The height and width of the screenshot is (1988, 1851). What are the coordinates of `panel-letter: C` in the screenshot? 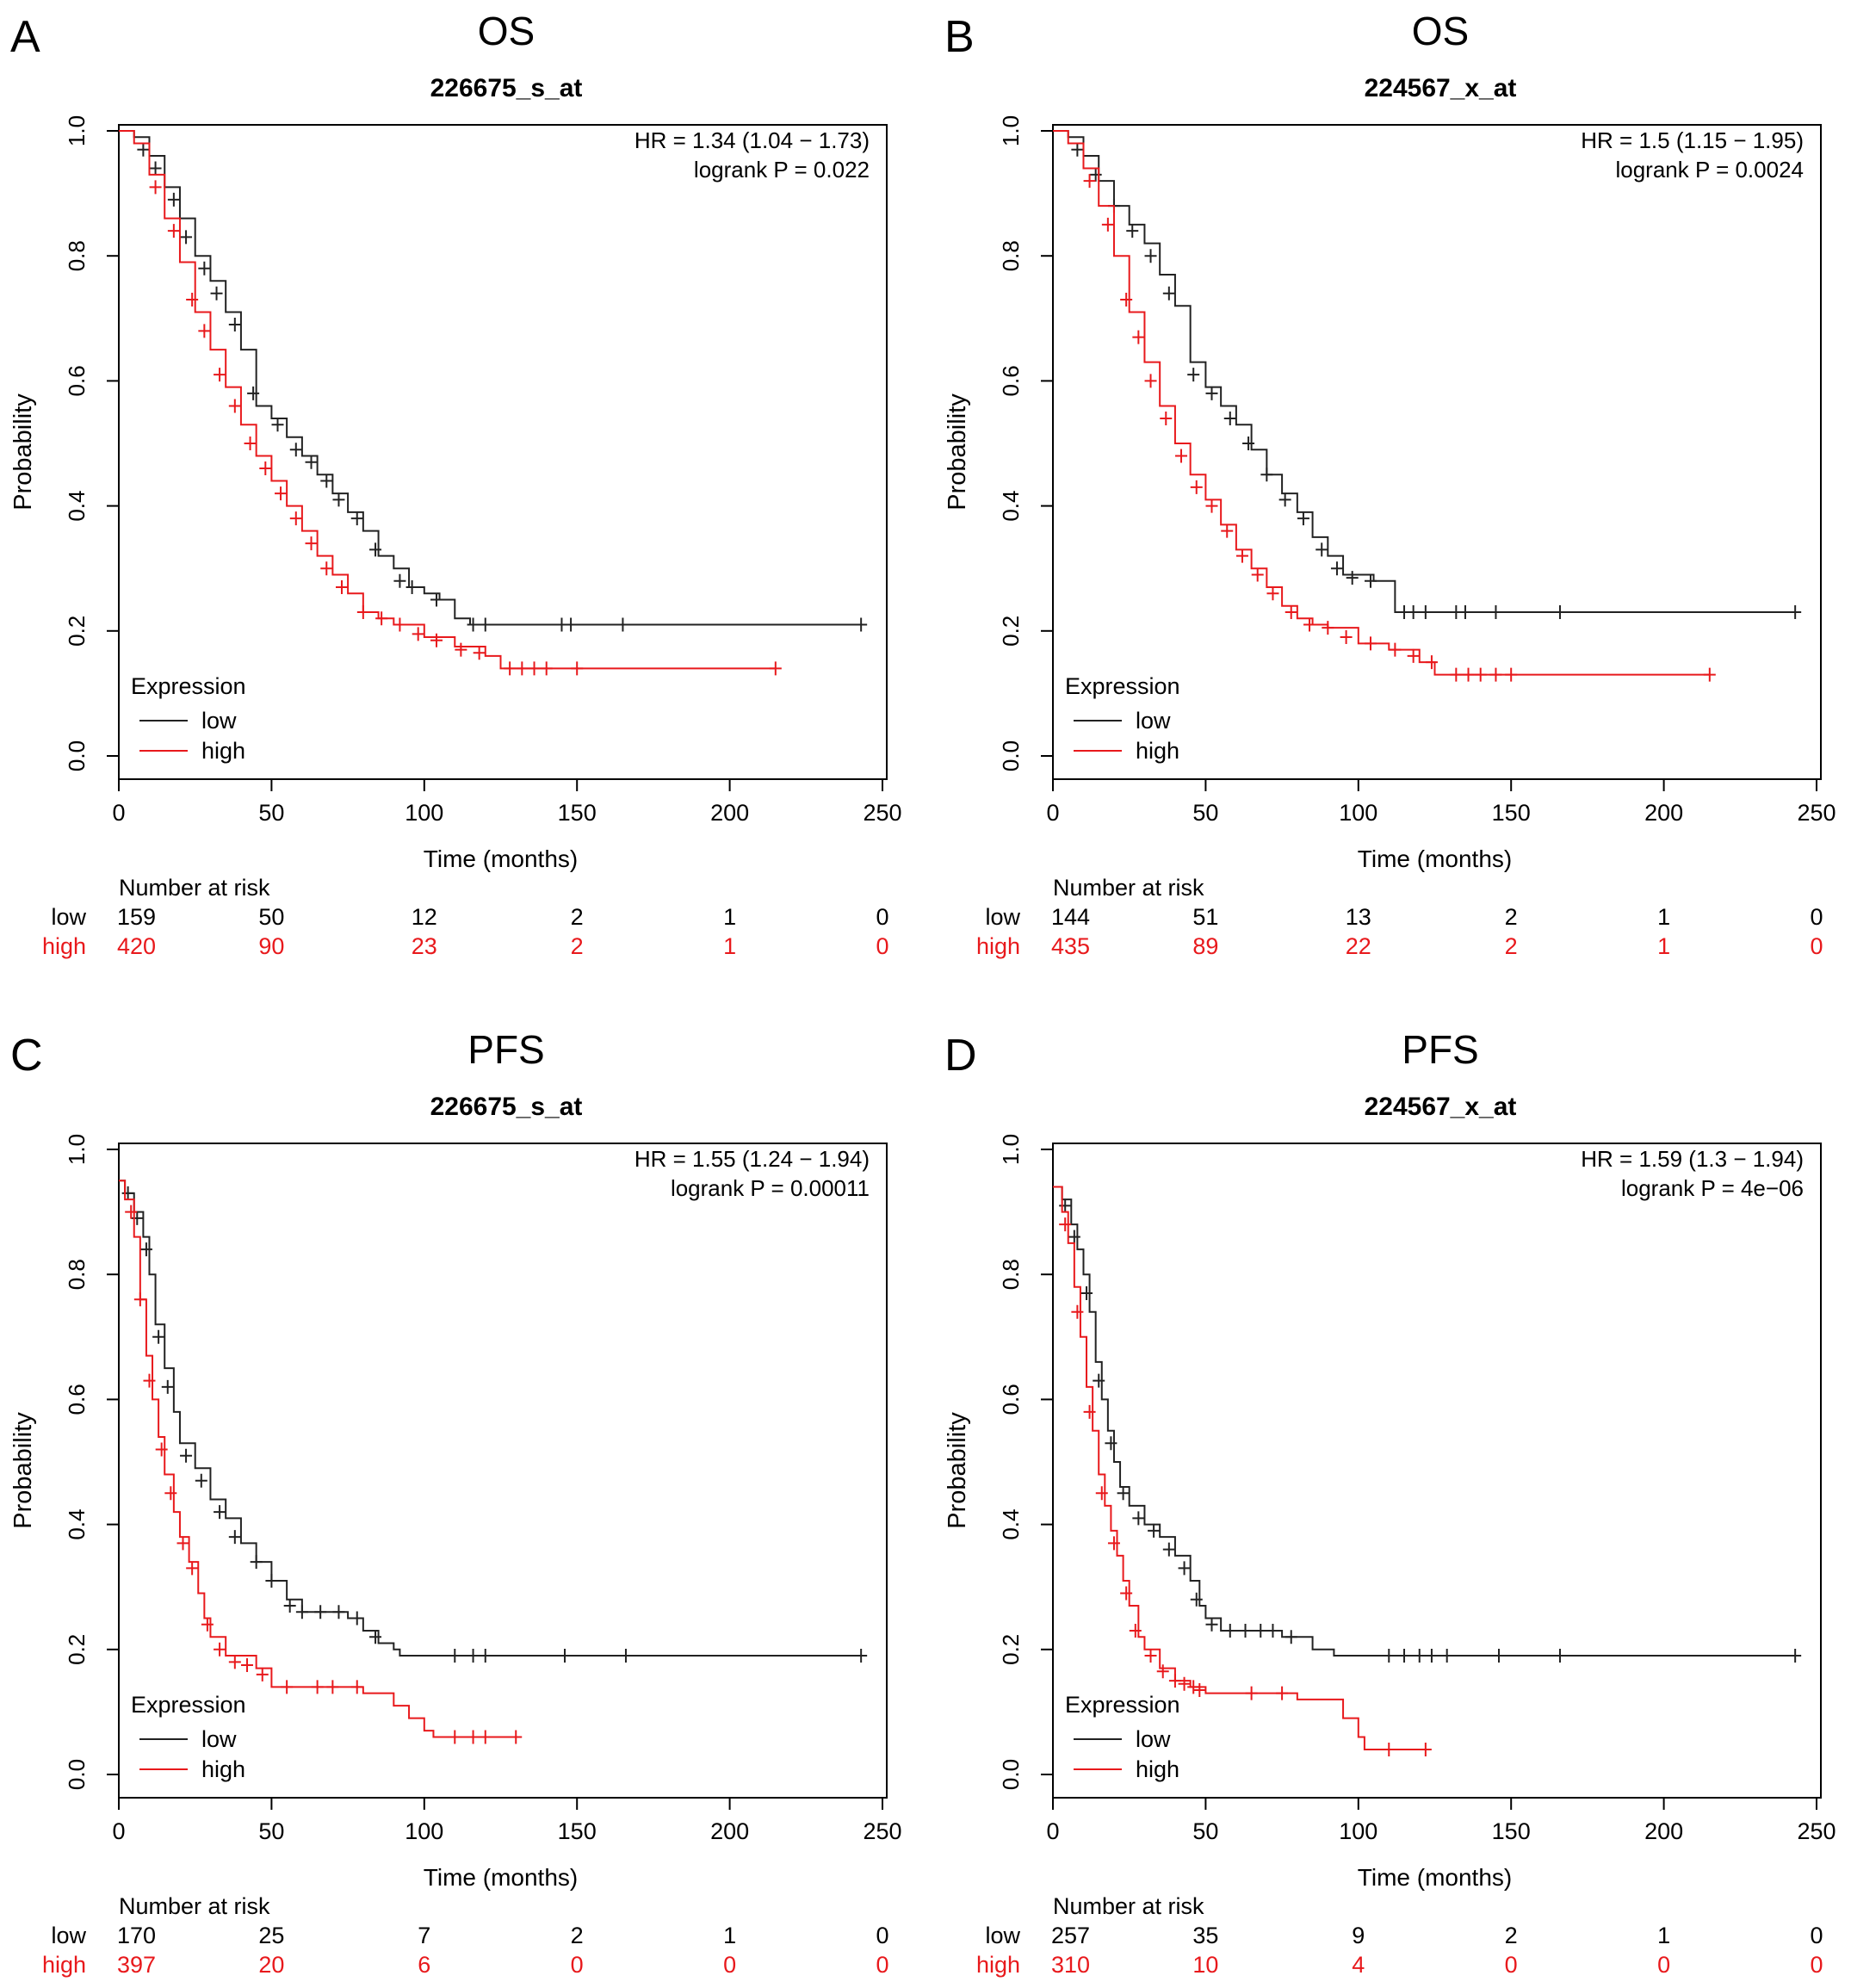 It's located at (26, 1056).